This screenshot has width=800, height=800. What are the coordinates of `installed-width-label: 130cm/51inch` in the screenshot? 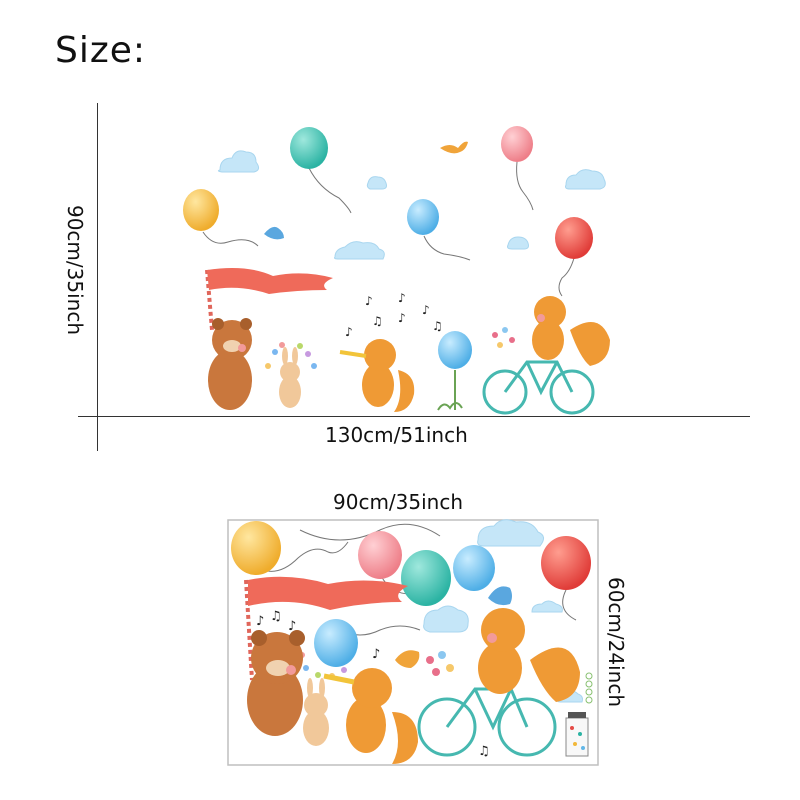 It's located at (396, 435).